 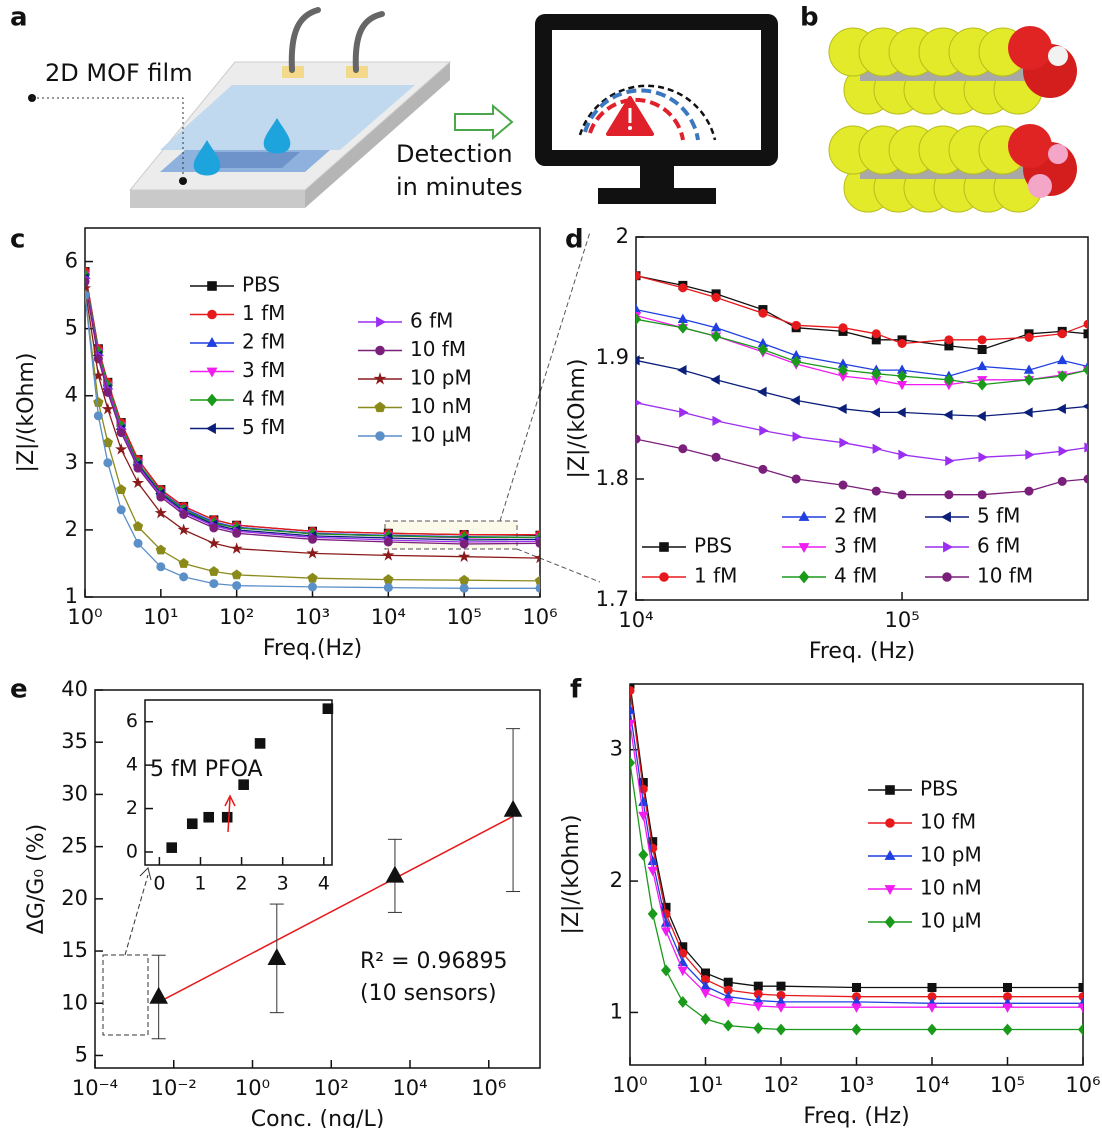 What do you see at coordinates (174, 1088) in the screenshot?
I see `x-tick-label: 10⁻²` at bounding box center [174, 1088].